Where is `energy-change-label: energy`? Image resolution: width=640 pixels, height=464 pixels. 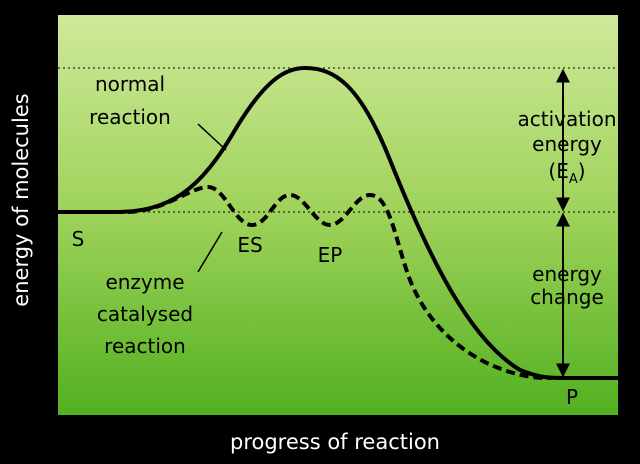 energy-change-label: energy is located at coordinates (567, 274).